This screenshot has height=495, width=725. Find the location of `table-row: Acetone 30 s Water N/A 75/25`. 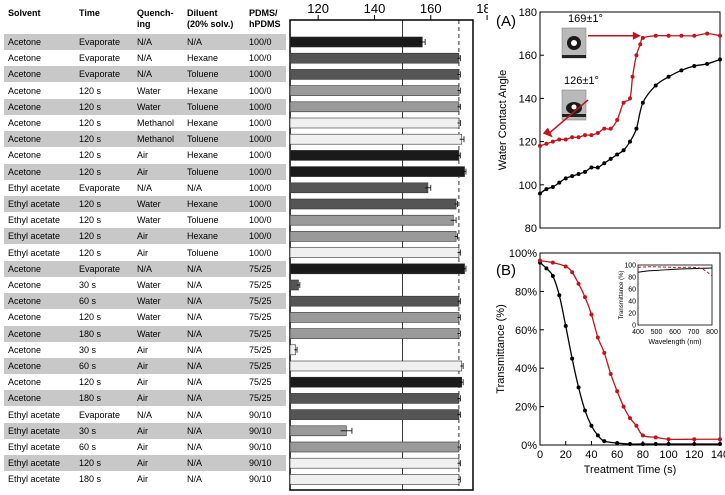

table-row: Acetone 30 s Water N/A 75/25 is located at coordinates (145, 285).